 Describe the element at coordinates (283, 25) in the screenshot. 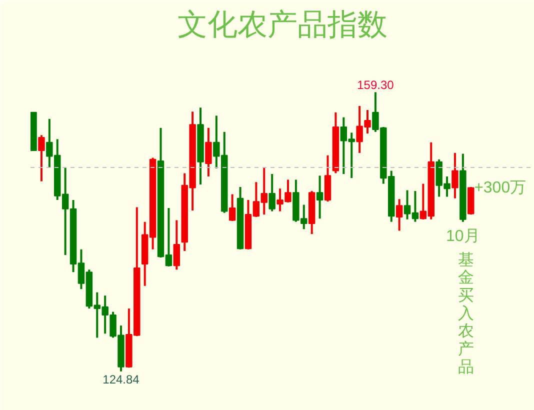

I see `chart-title: 文化农产品指数` at that location.